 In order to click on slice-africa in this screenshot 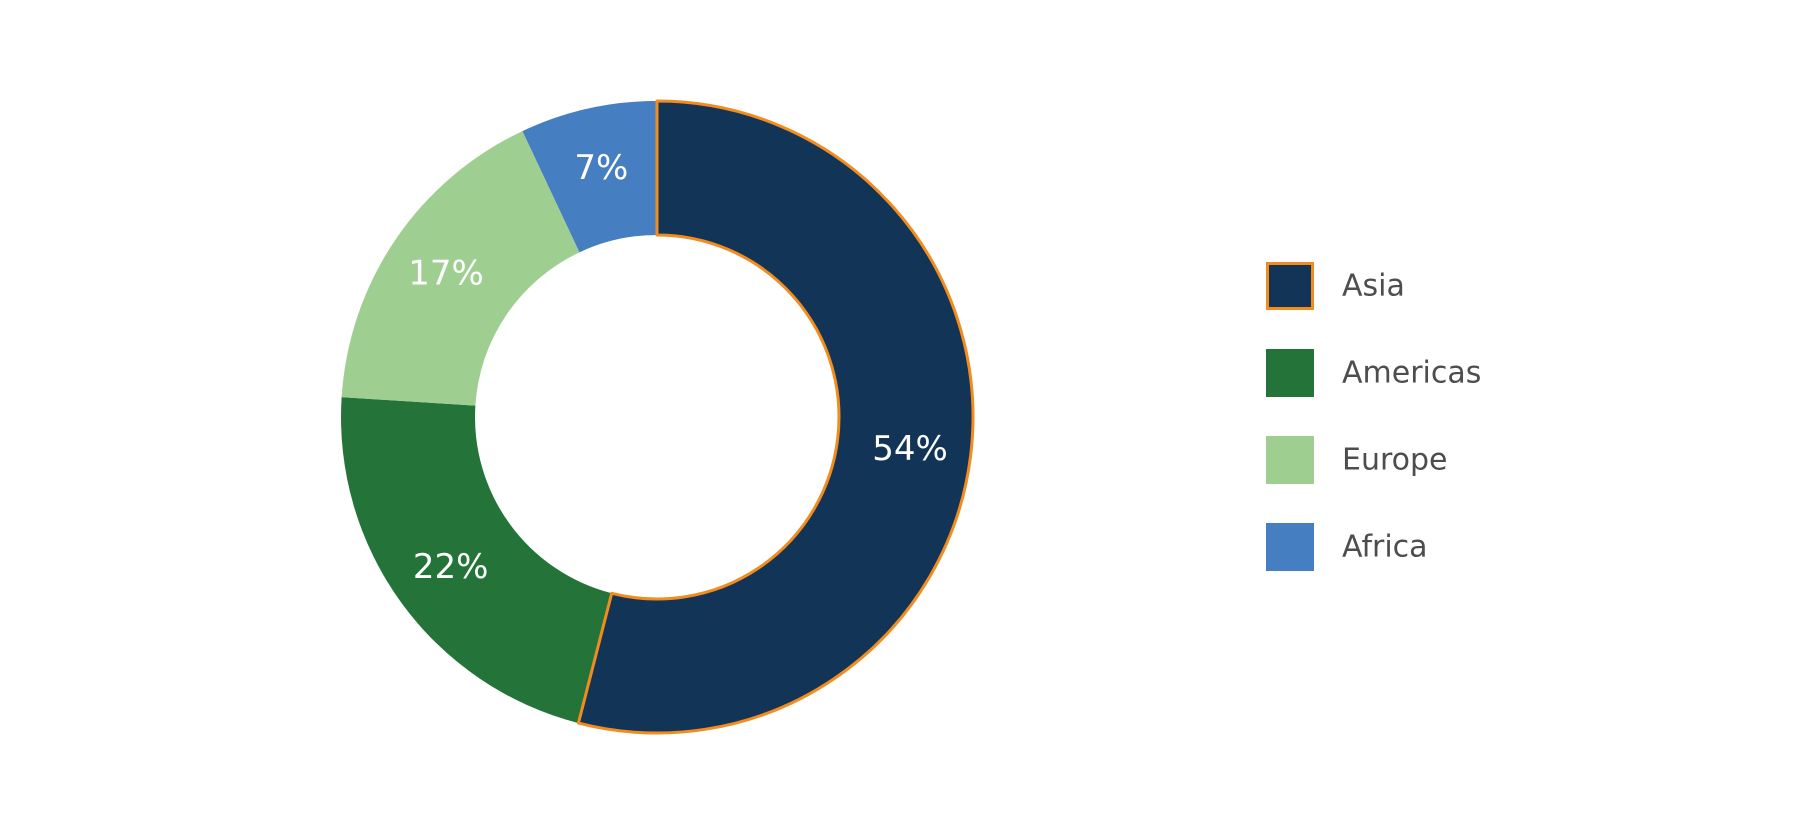, I will do `click(589, 177)`.